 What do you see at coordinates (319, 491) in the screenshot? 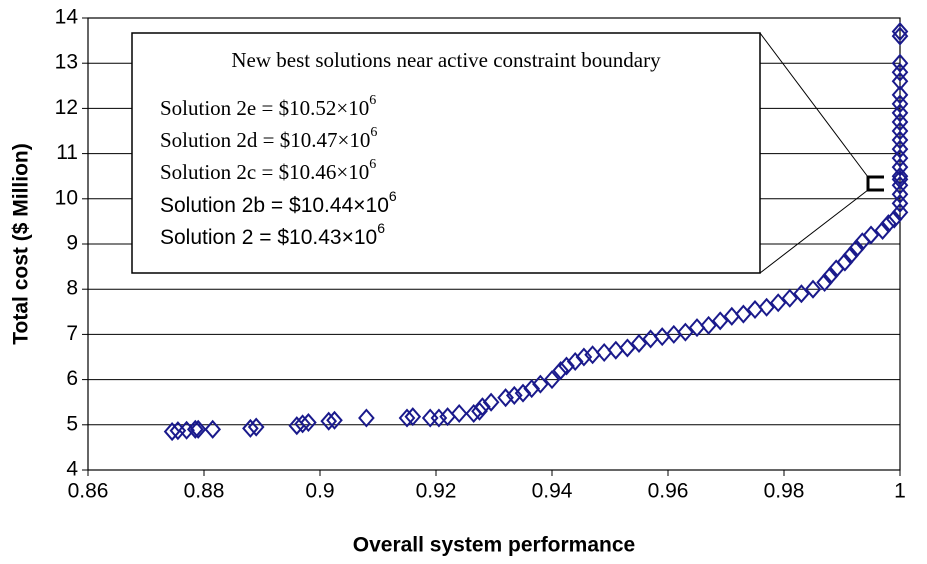
I see `x-tick-label: 0.9` at bounding box center [319, 491].